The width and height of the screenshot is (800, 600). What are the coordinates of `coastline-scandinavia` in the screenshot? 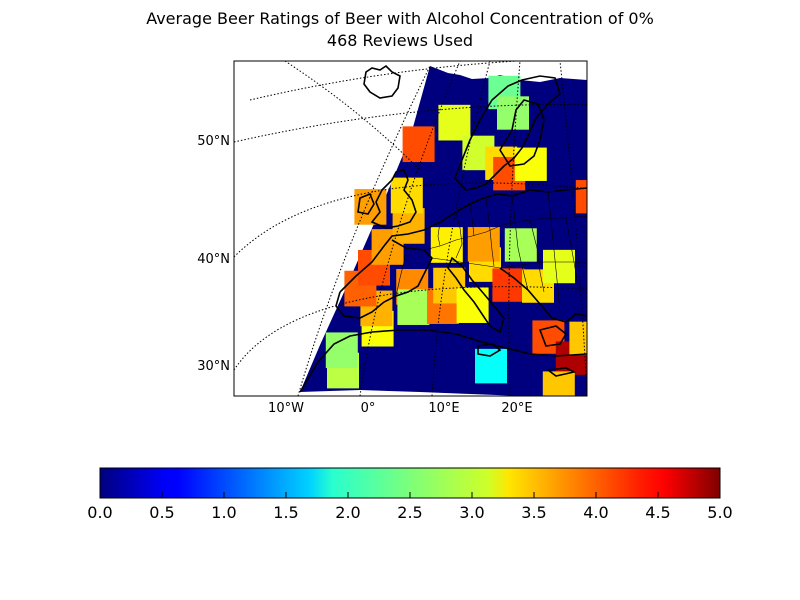 It's located at (507, 133).